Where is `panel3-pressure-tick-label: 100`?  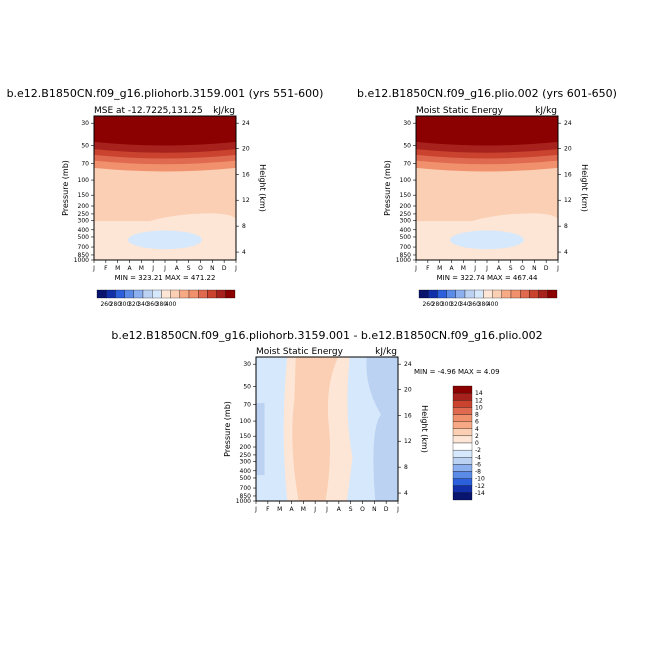
panel3-pressure-tick-label: 100 is located at coordinates (246, 421).